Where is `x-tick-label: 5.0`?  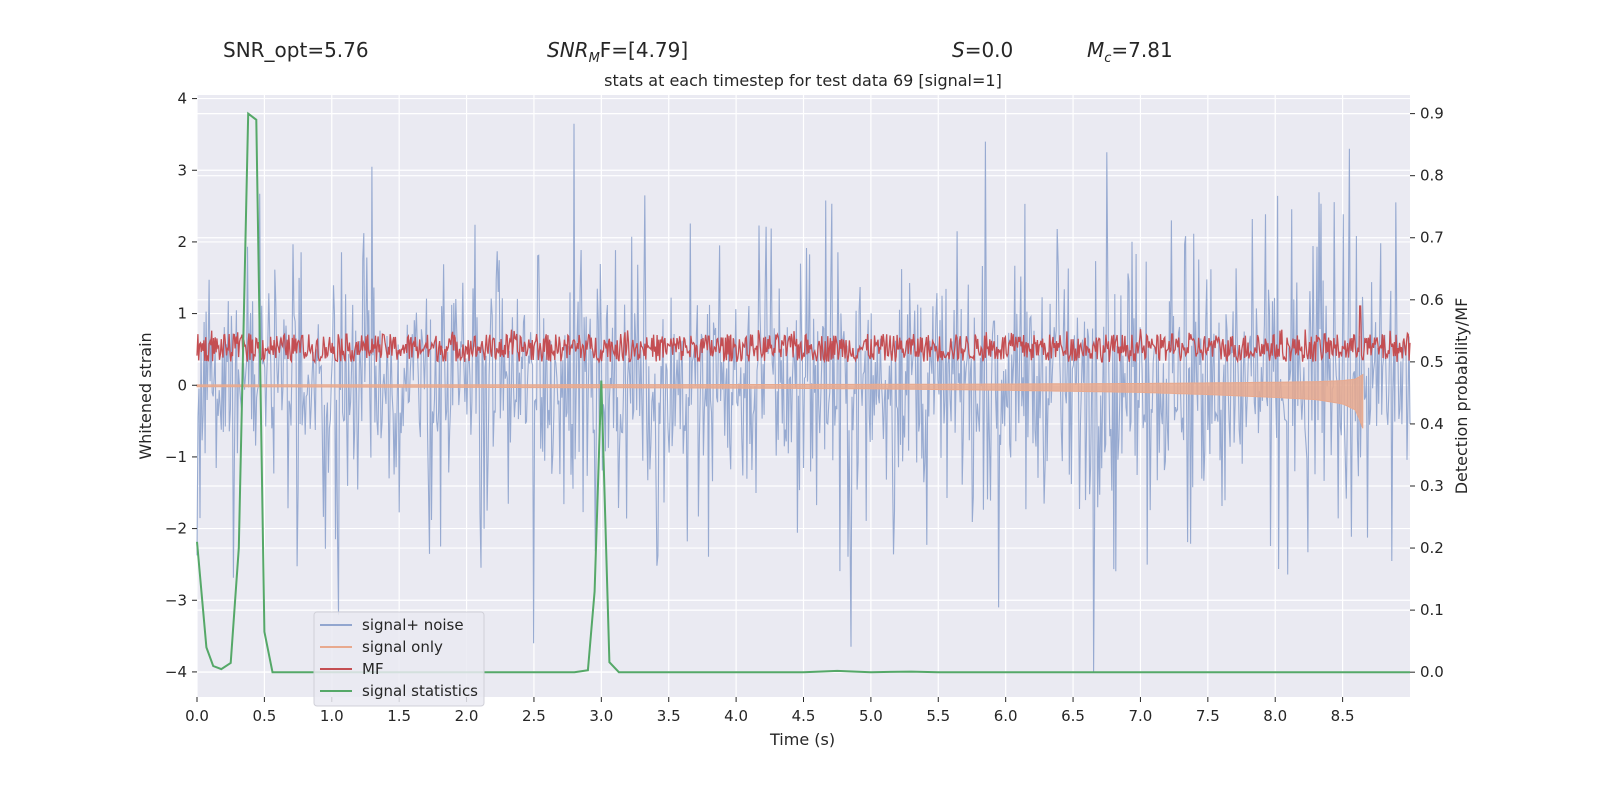 x-tick-label: 5.0 is located at coordinates (871, 716).